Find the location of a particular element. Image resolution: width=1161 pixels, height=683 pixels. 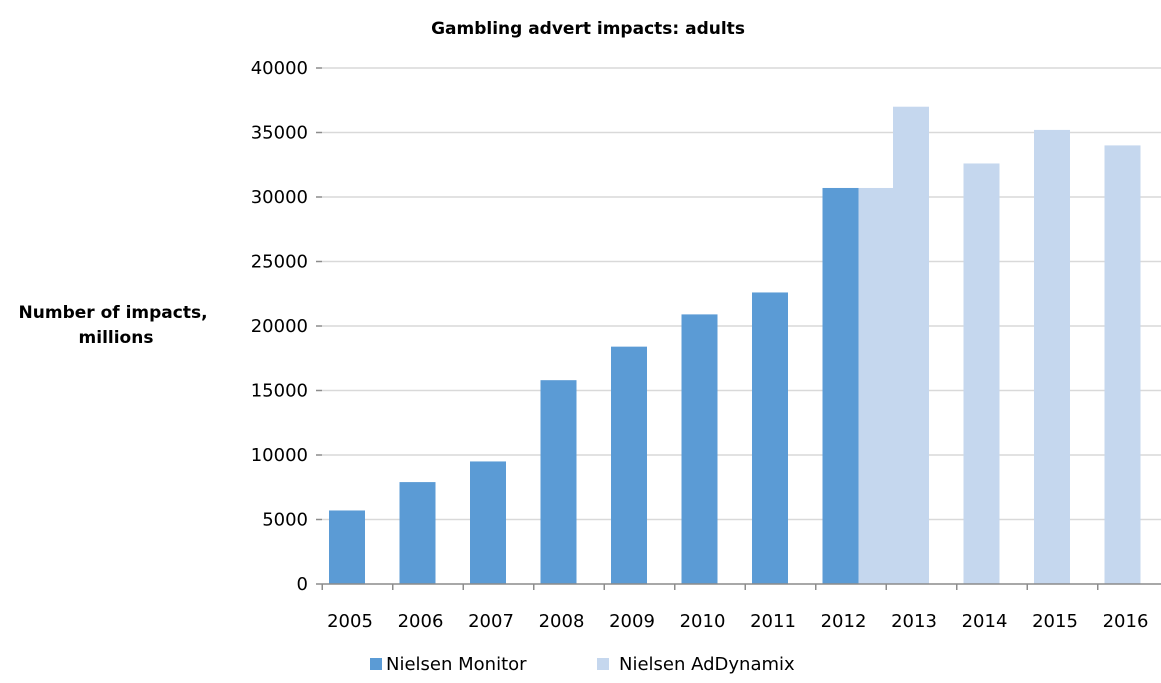

y-tick-label: 35000 is located at coordinates (279, 133).